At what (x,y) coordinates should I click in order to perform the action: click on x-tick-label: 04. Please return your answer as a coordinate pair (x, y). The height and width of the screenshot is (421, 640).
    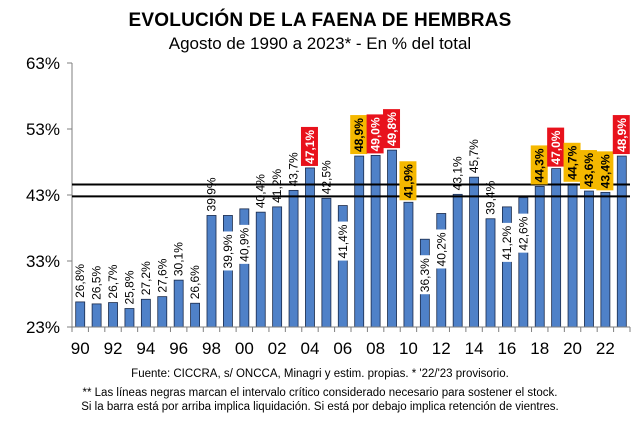
    Looking at the image, I should click on (310, 348).